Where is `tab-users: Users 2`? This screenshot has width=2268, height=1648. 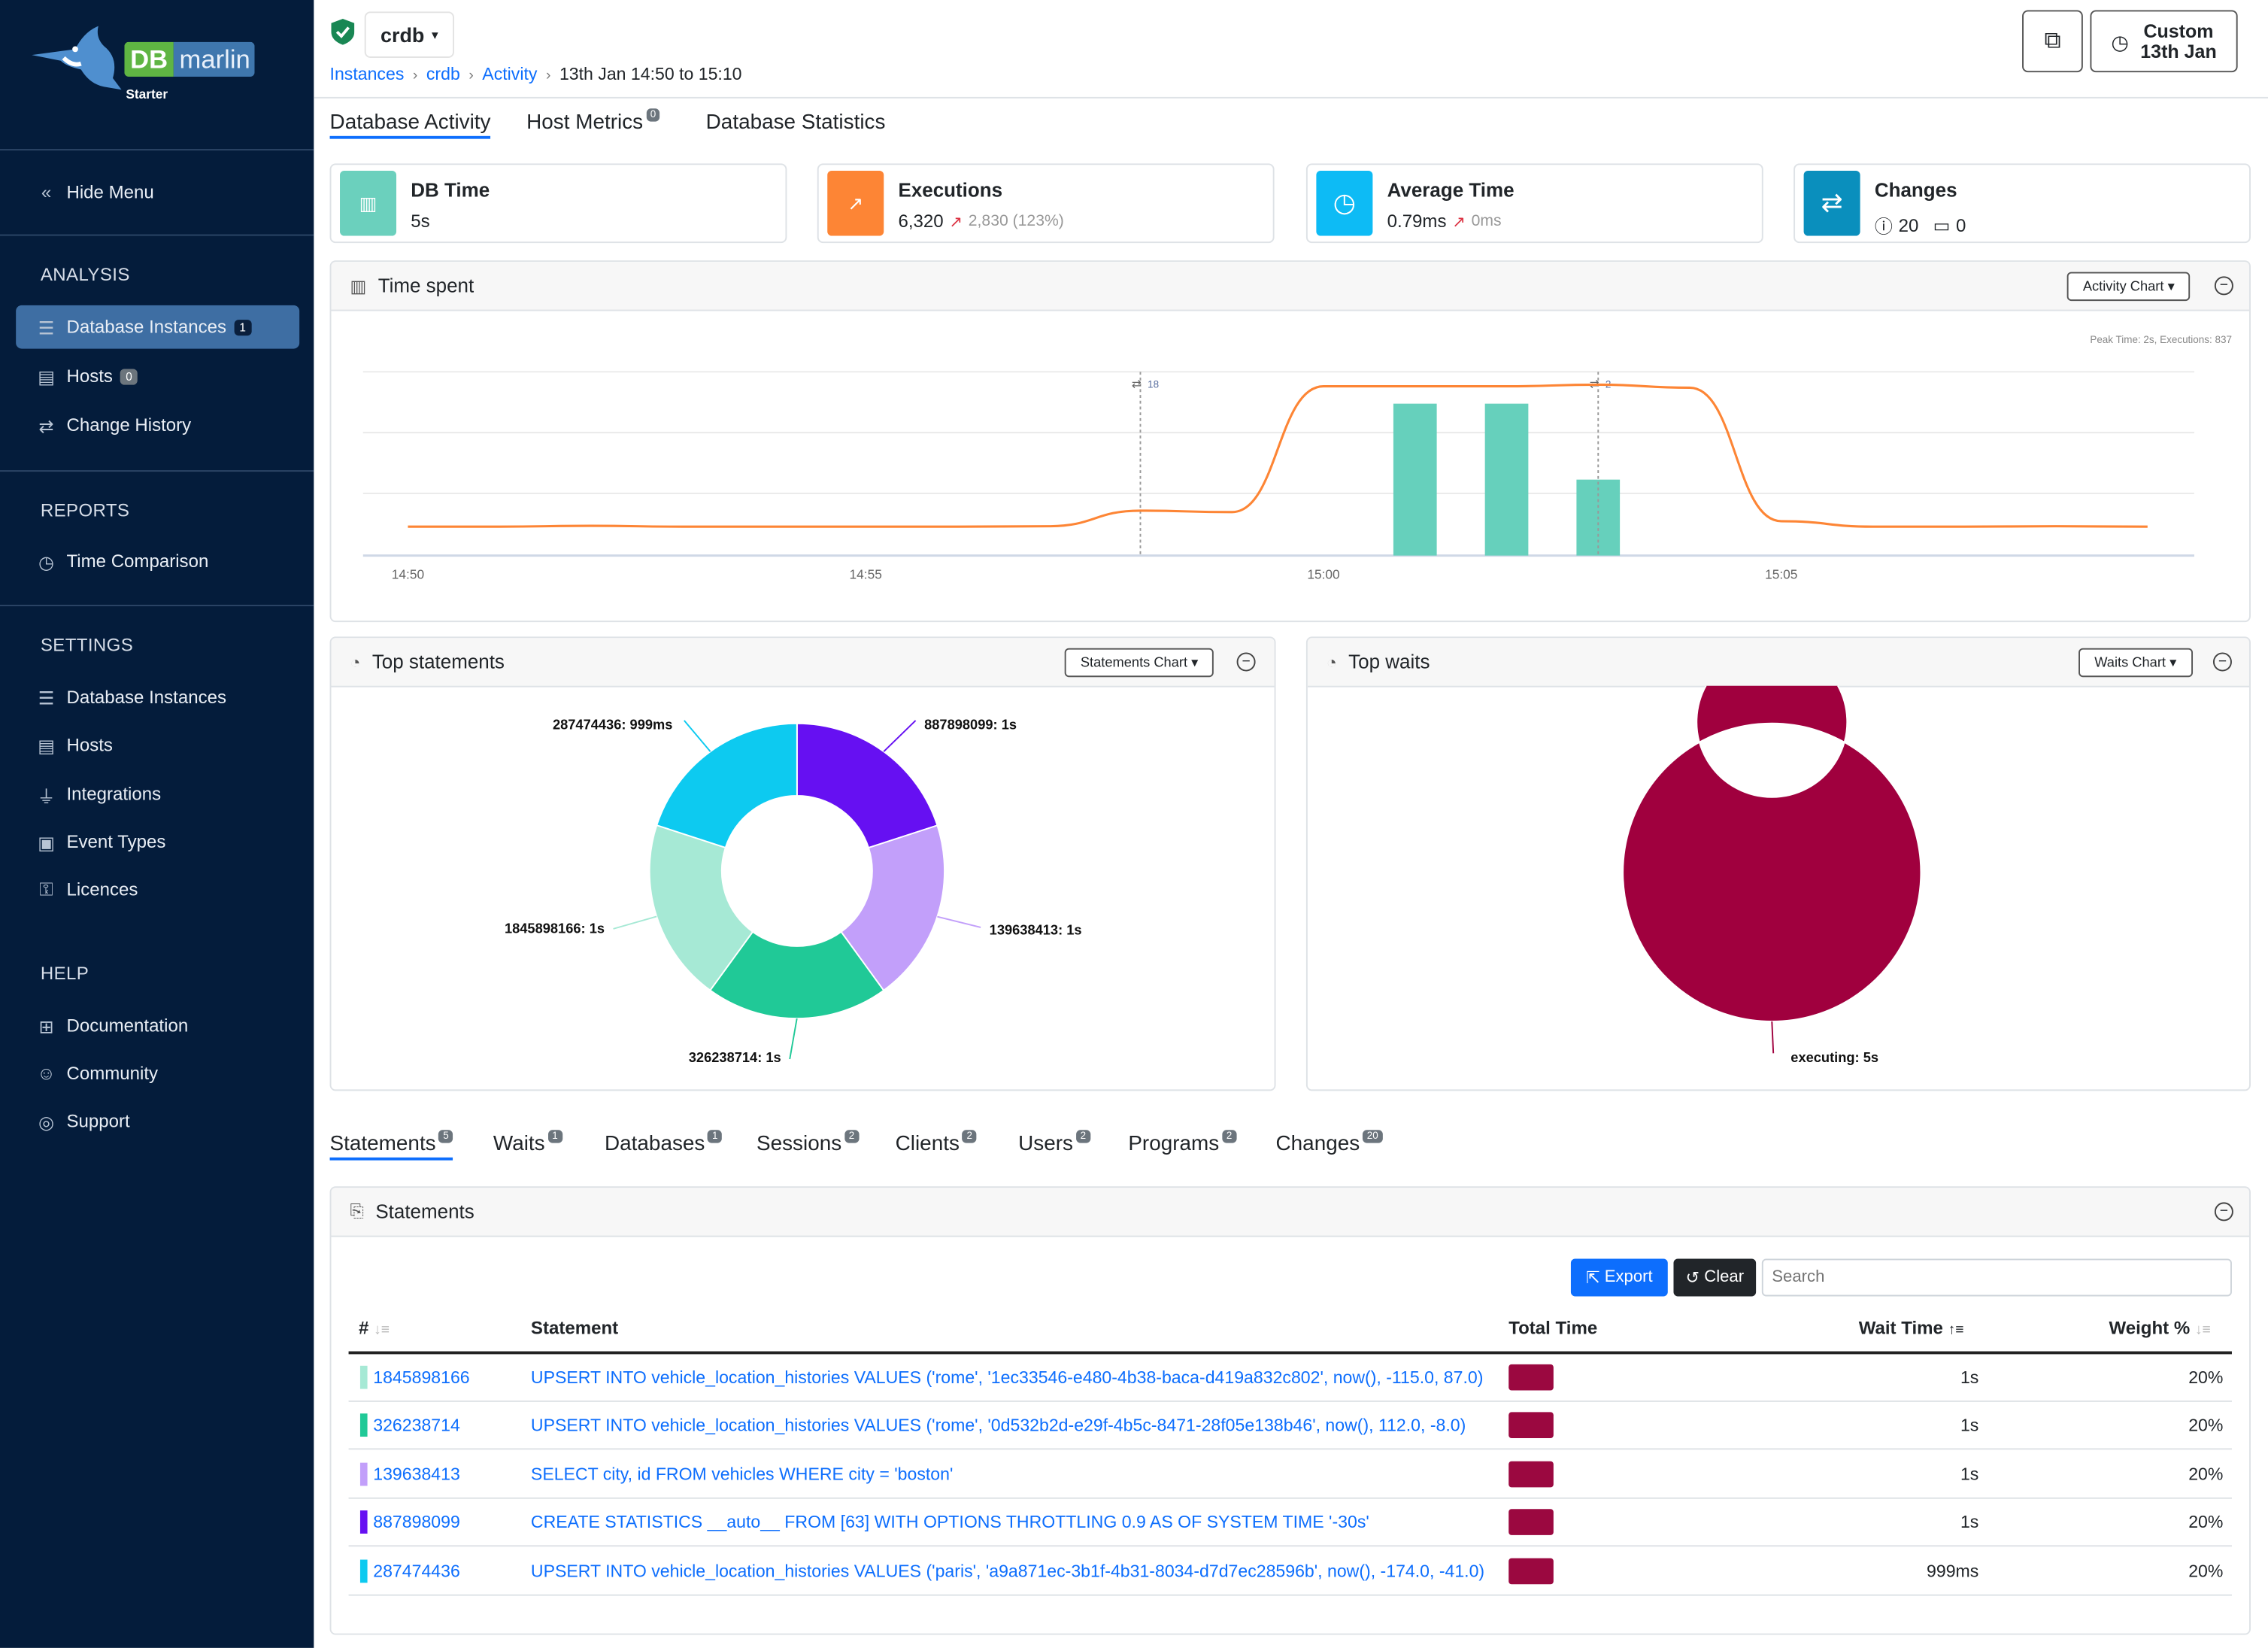 tab-users: Users 2 is located at coordinates (1054, 1143).